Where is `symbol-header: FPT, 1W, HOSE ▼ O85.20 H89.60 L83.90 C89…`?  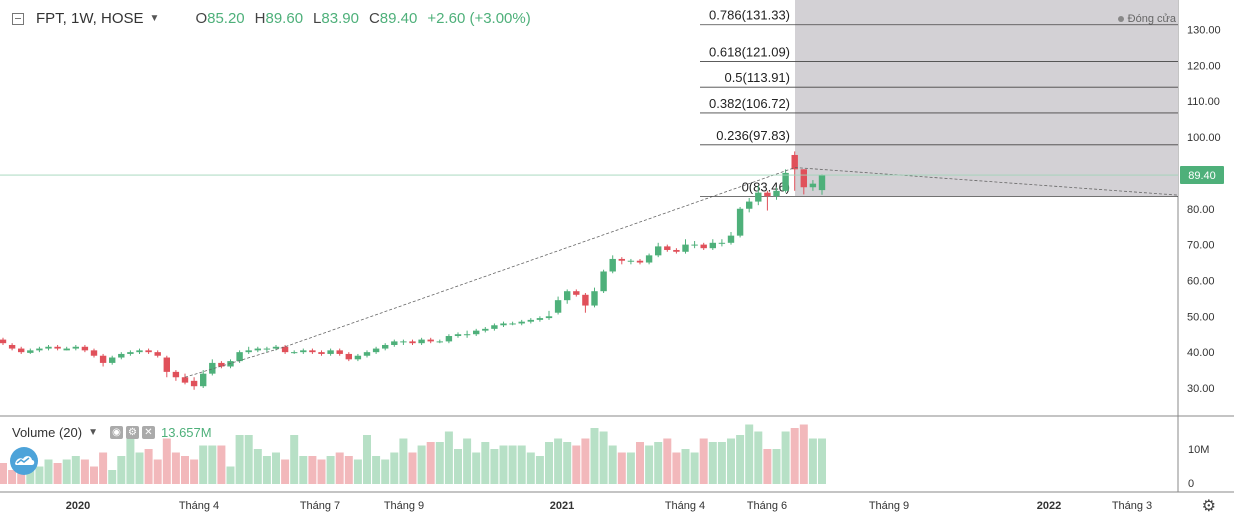
symbol-header: FPT, 1W, HOSE ▼ O85.20 H89.60 L83.90 C89… is located at coordinates (271, 18).